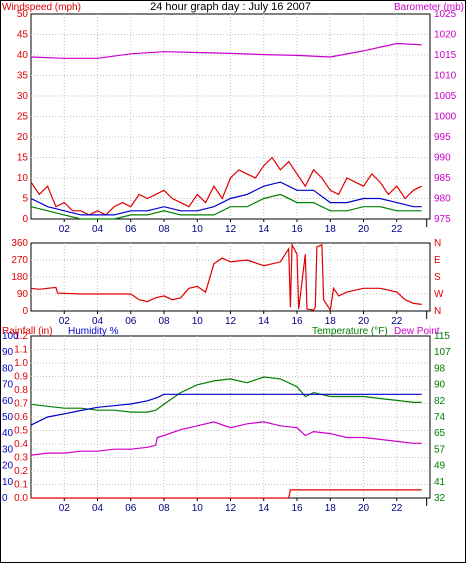  What do you see at coordinates (440, 449) in the screenshot?
I see `right-tick-label: 57` at bounding box center [440, 449].